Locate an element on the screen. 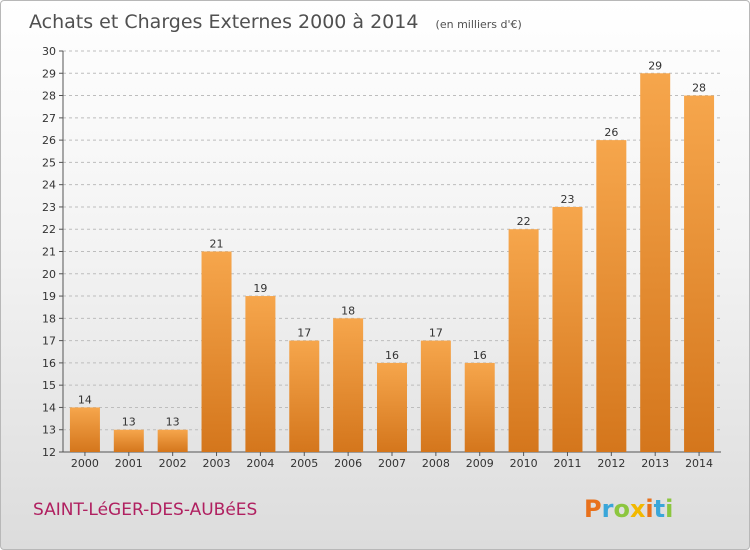 Image resolution: width=750 pixels, height=550 pixels. x-tick-label: 2012 is located at coordinates (611, 463).